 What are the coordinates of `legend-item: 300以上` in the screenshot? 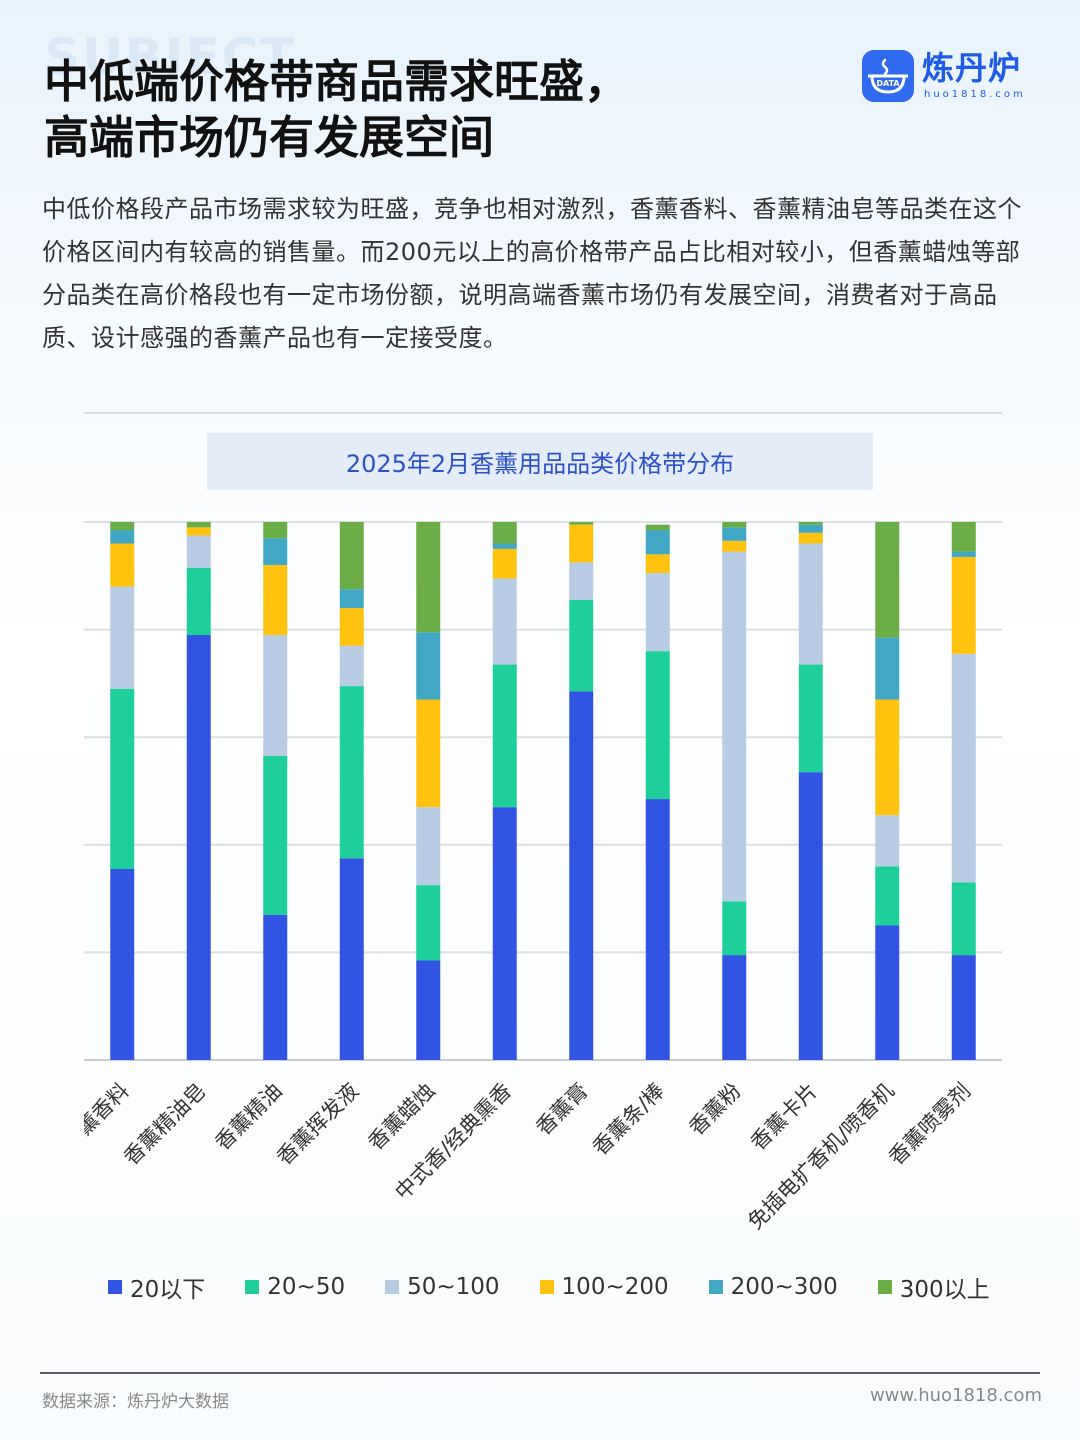 It's located at (933, 1287).